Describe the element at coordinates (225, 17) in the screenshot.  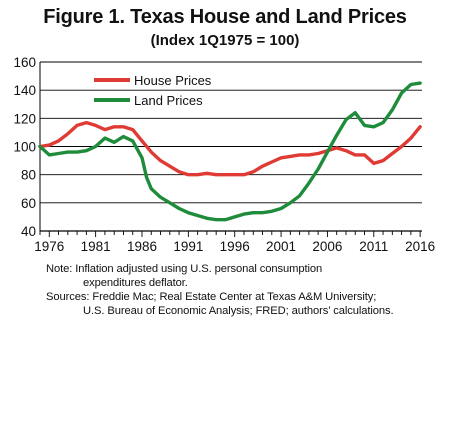
I see `chart-title: Figure 1. Texas House and Land Prices` at that location.